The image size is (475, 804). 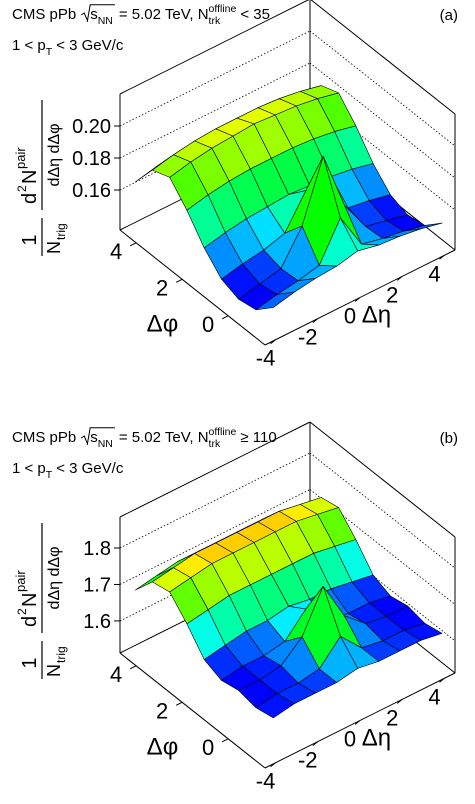 I want to click on panel-label: (b), so click(x=449, y=438).